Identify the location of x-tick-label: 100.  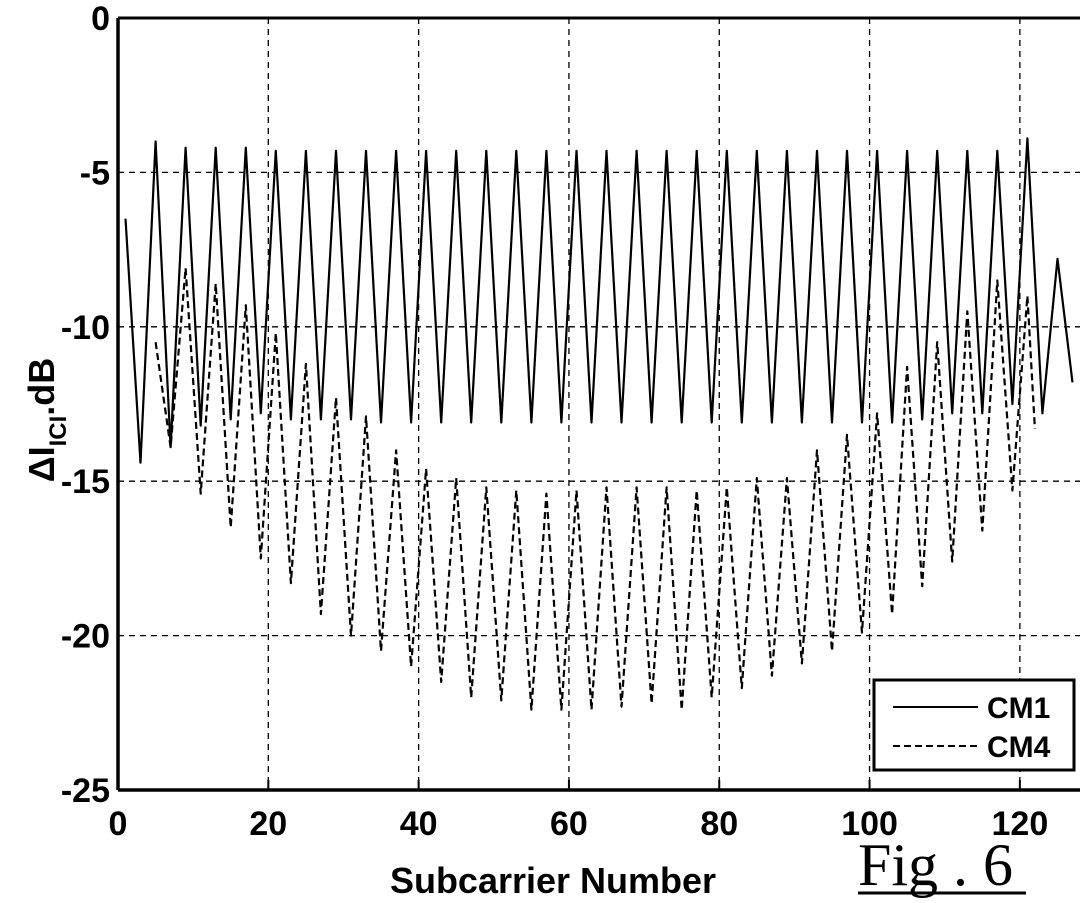
(869, 824).